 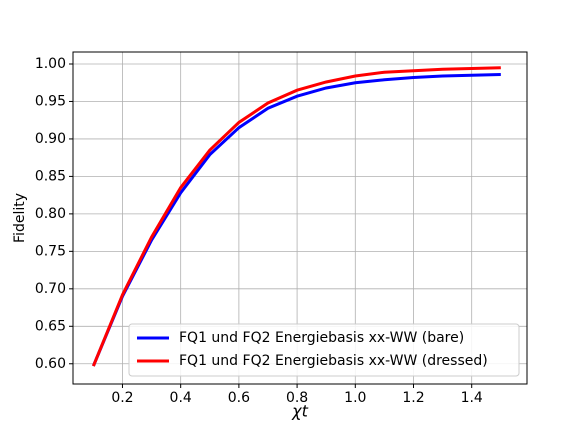 What do you see at coordinates (20, 218) in the screenshot?
I see `y-axis-label: Fidelity` at bounding box center [20, 218].